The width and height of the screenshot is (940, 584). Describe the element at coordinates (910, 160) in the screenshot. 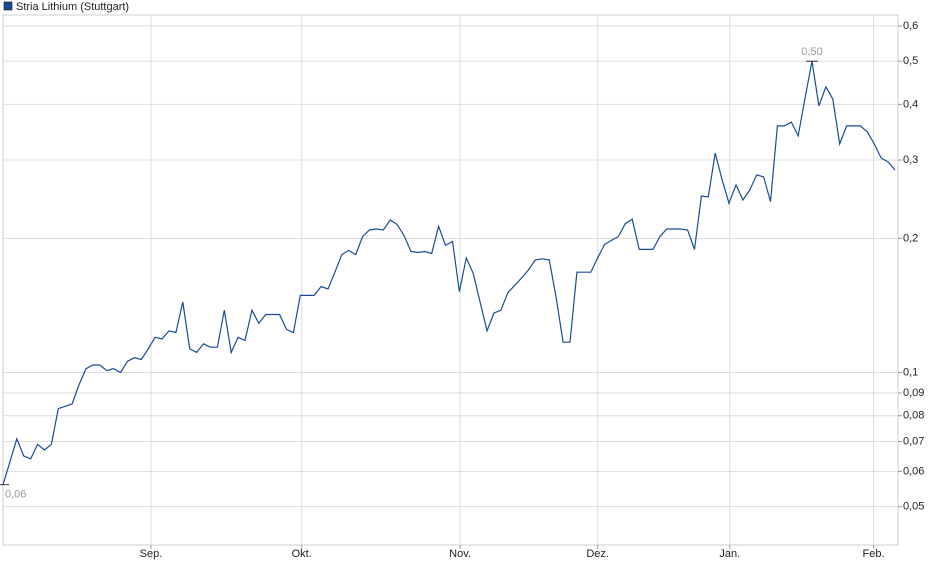

I see `y-tick-label: 0,3` at that location.